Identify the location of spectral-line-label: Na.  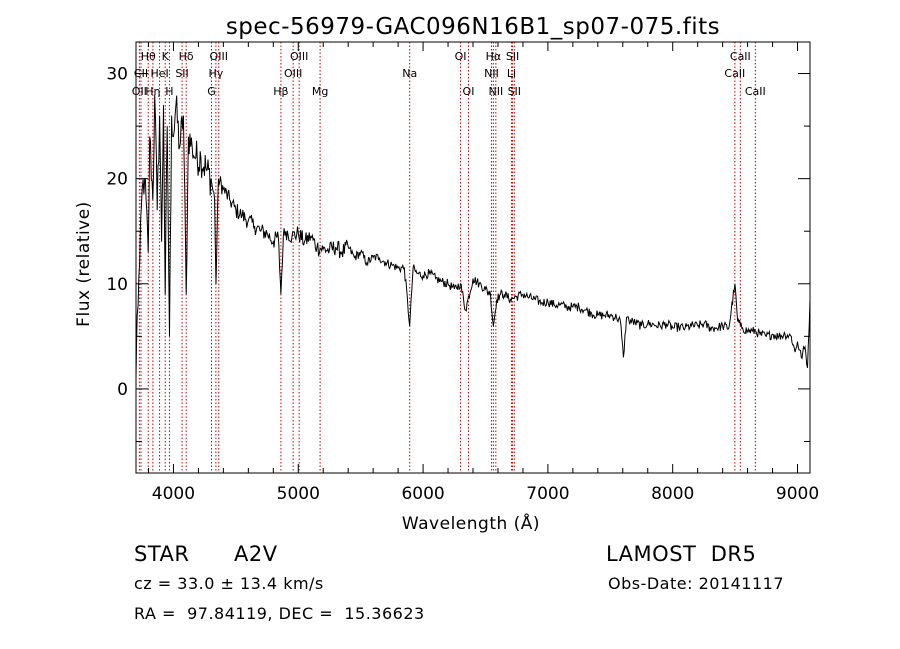
(409, 73).